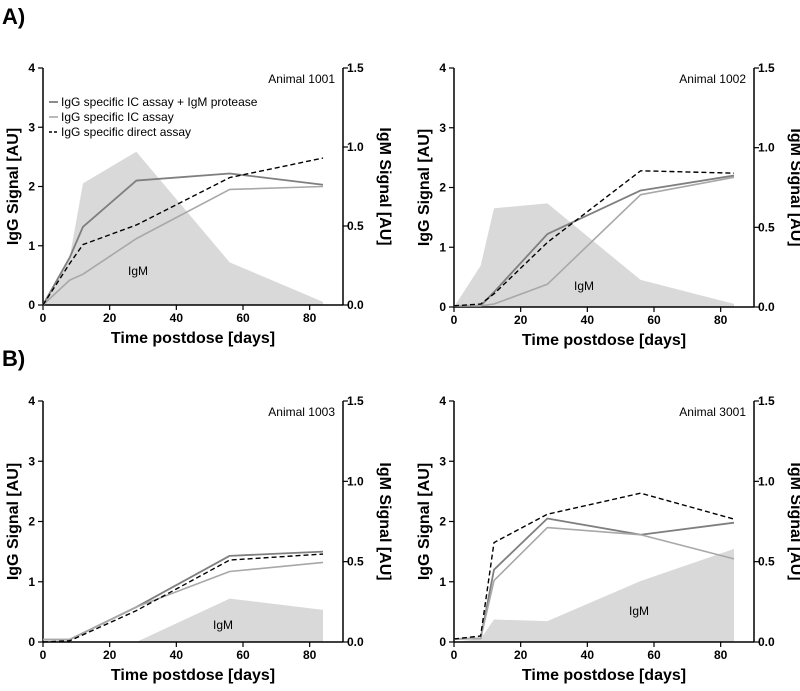 This screenshot has width=800, height=691. What do you see at coordinates (117, 117) in the screenshot?
I see `legend-label: IgG specific IC assay` at bounding box center [117, 117].